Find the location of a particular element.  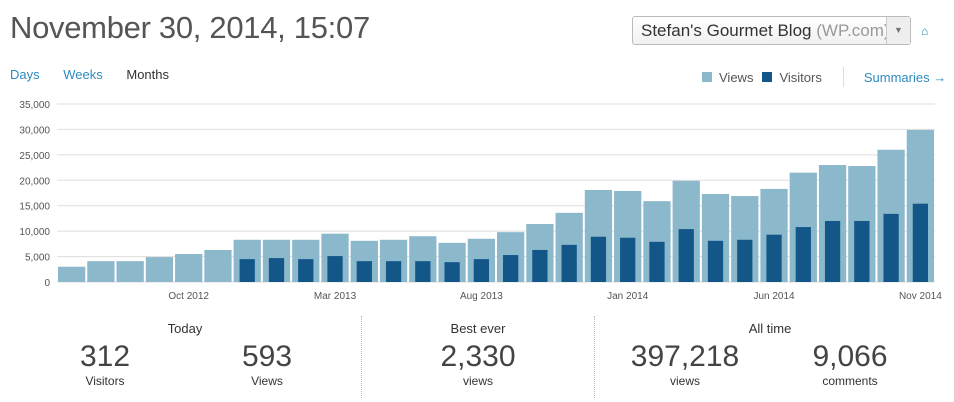

best-ever-section: Best ever is located at coordinates (478, 352).